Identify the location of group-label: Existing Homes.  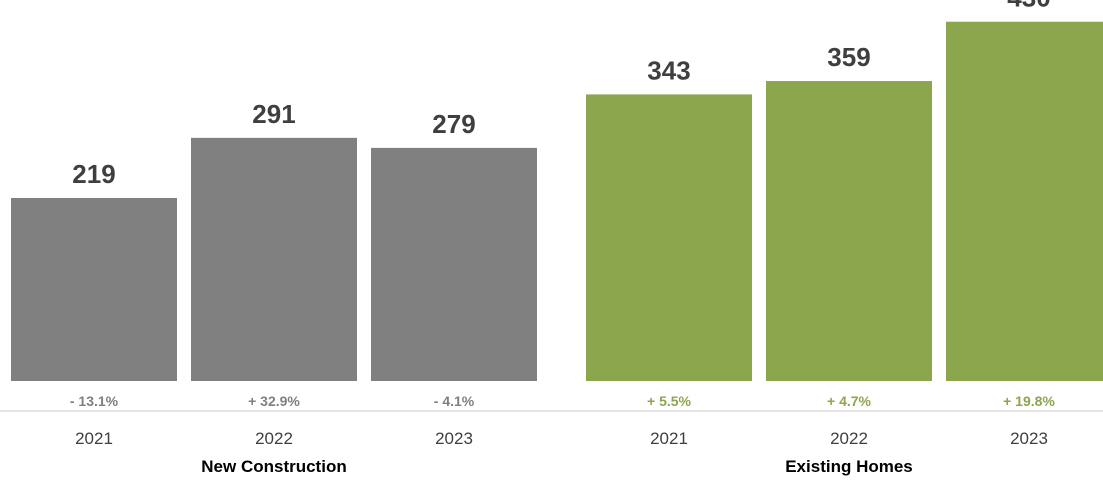
(849, 466).